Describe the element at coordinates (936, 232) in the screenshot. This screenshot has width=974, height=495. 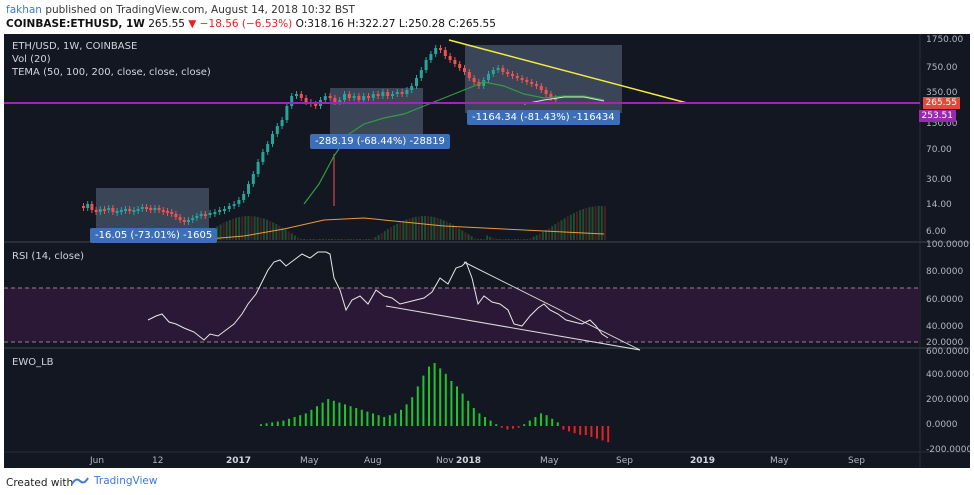
I see `price-tick: 6.00` at that location.